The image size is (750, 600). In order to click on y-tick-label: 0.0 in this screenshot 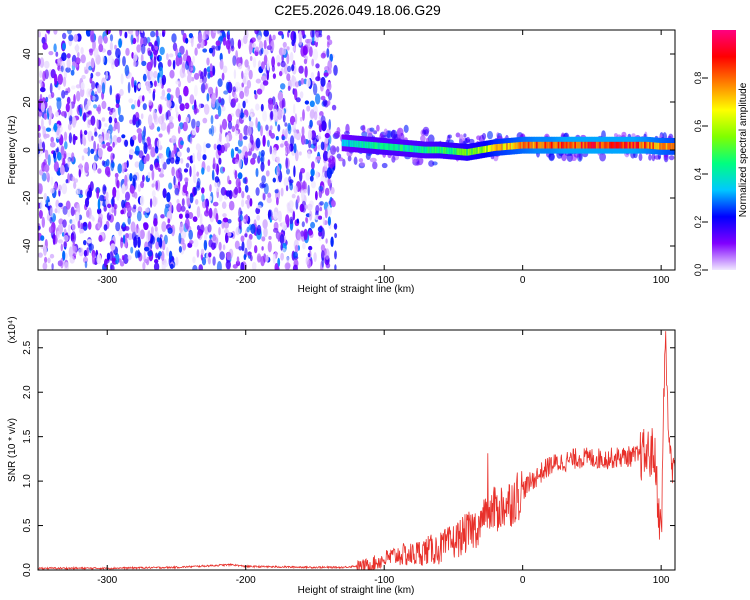, I will do `click(27, 570)`.